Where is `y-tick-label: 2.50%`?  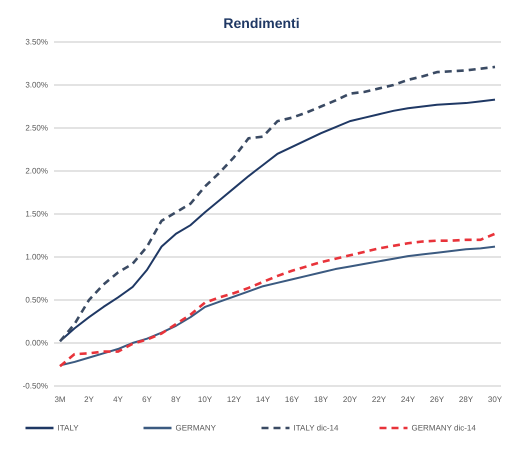
y-tick-label: 2.50% is located at coordinates (36, 128).